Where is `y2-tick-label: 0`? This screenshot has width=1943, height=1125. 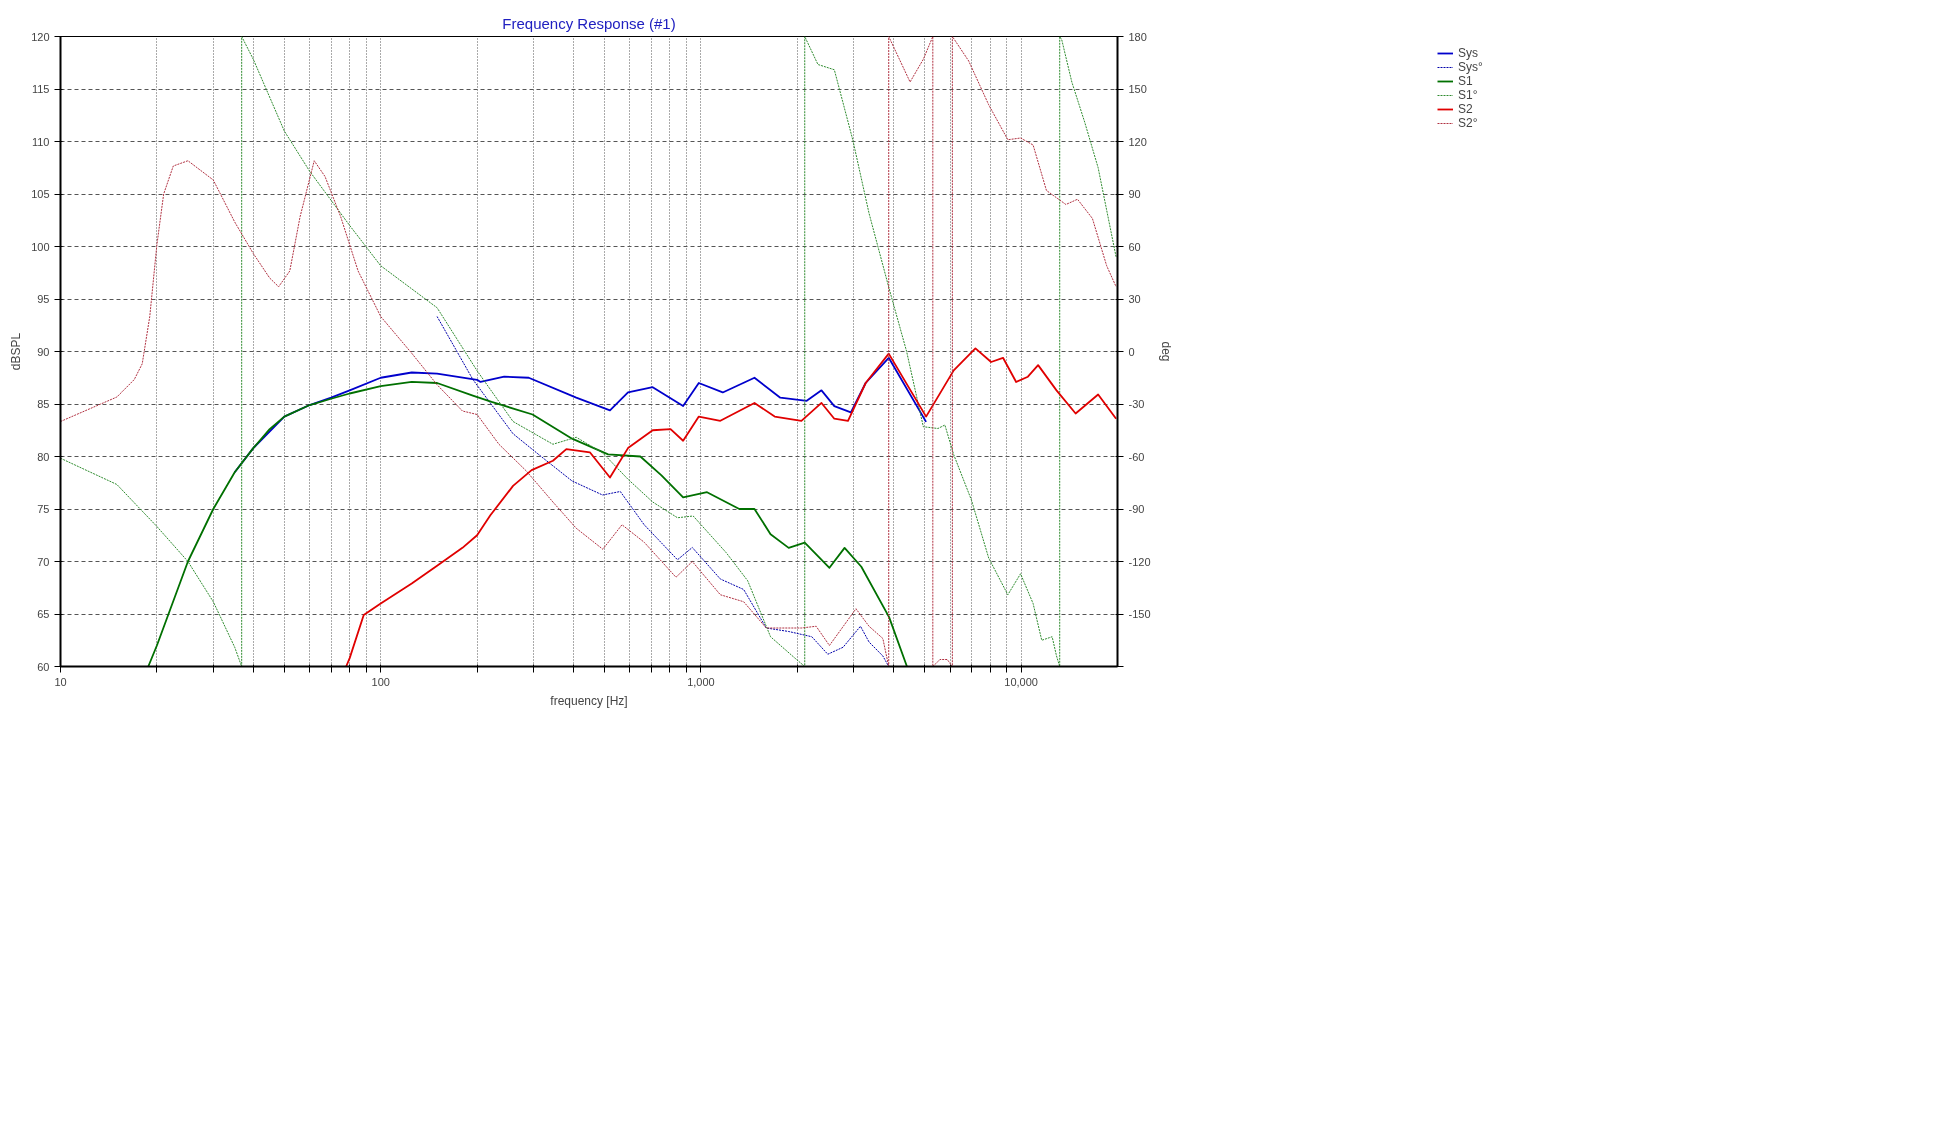 y2-tick-label: 0 is located at coordinates (1131, 351).